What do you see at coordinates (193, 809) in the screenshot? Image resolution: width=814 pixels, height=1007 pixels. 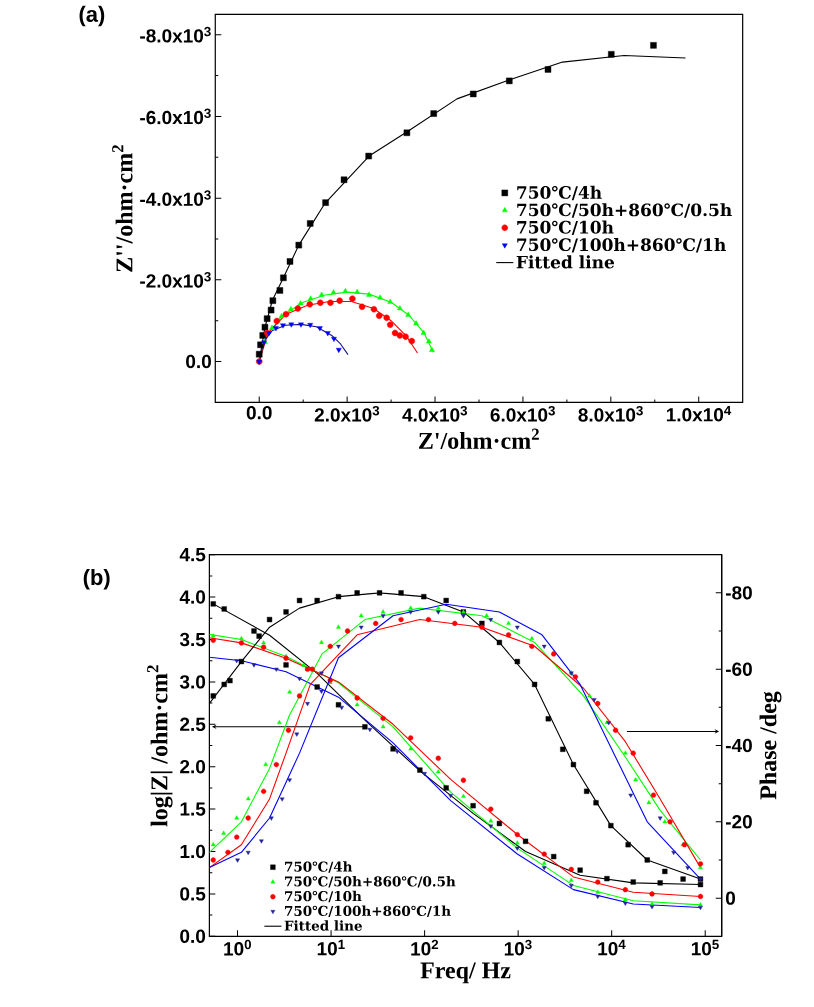 I see `y-tick-label: 1.5` at bounding box center [193, 809].